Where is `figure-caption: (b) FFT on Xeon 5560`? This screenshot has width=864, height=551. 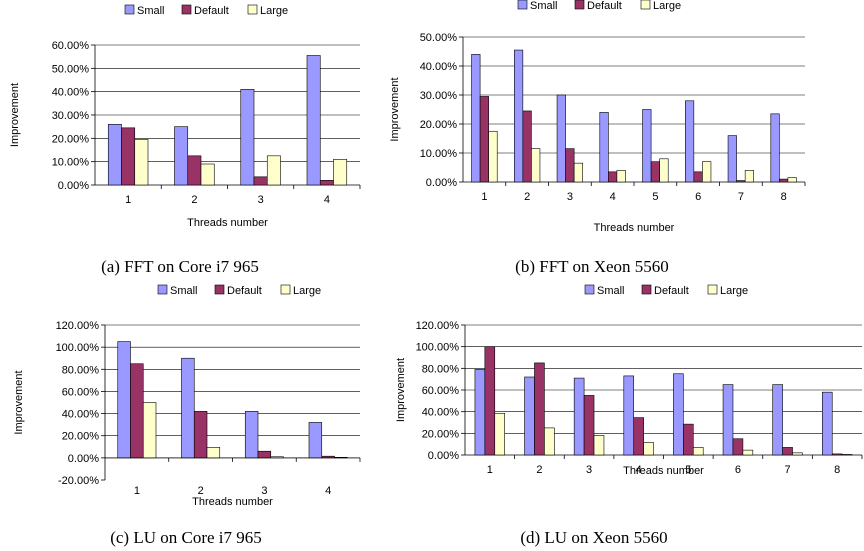
figure-caption: (b) FFT on Xeon 5560 is located at coordinates (592, 266).